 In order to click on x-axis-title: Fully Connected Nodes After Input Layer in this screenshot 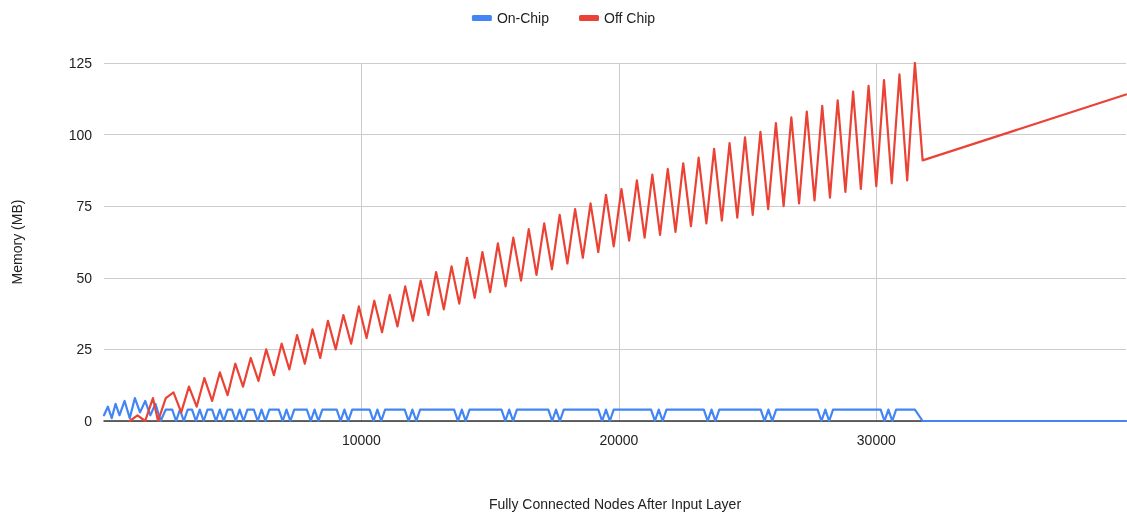, I will do `click(615, 504)`.